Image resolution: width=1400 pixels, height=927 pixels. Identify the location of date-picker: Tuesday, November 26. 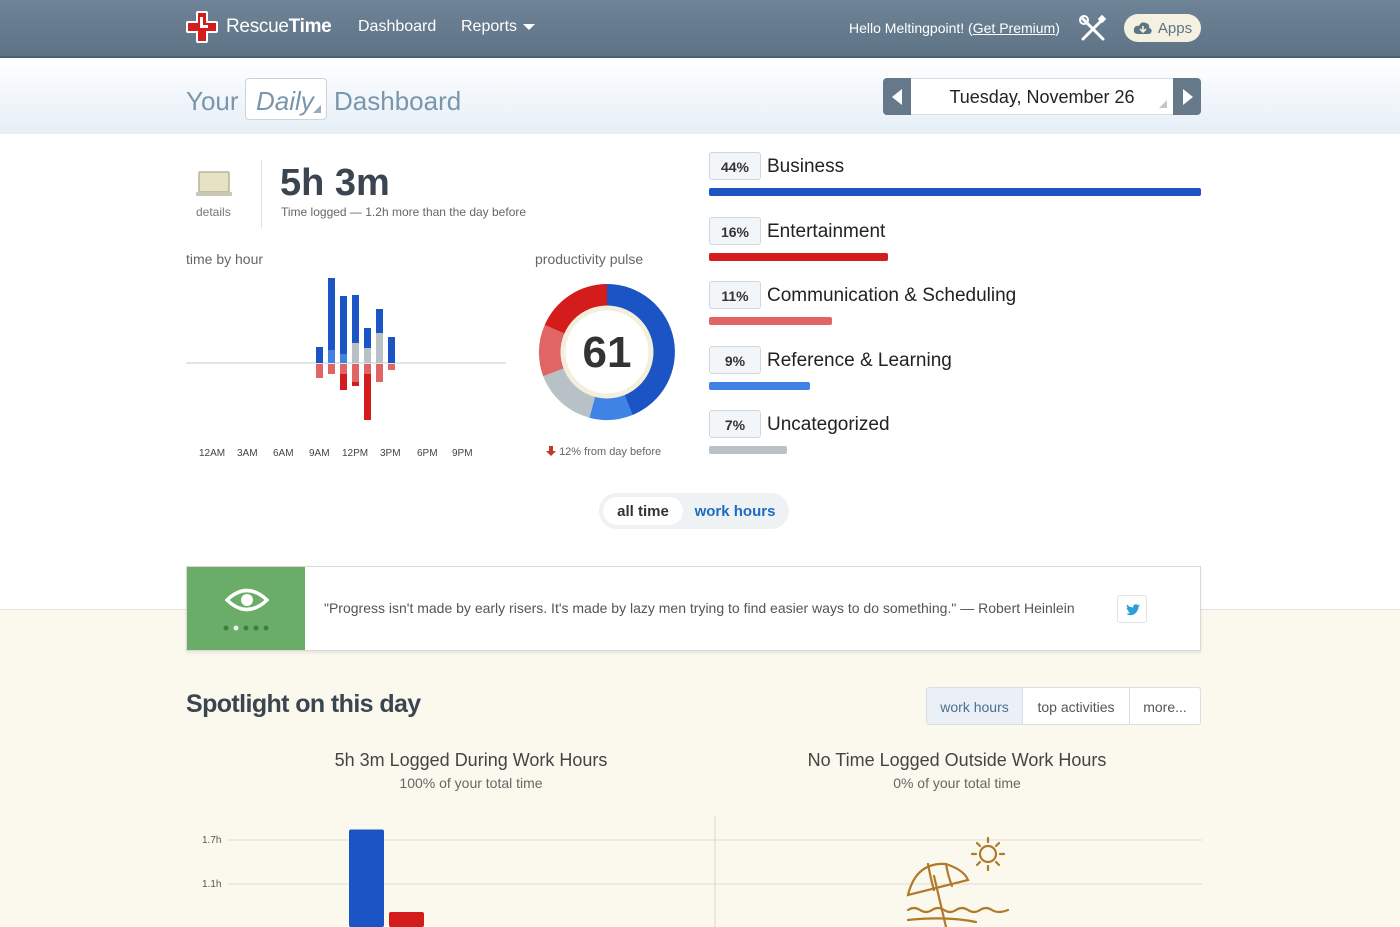
(1042, 96).